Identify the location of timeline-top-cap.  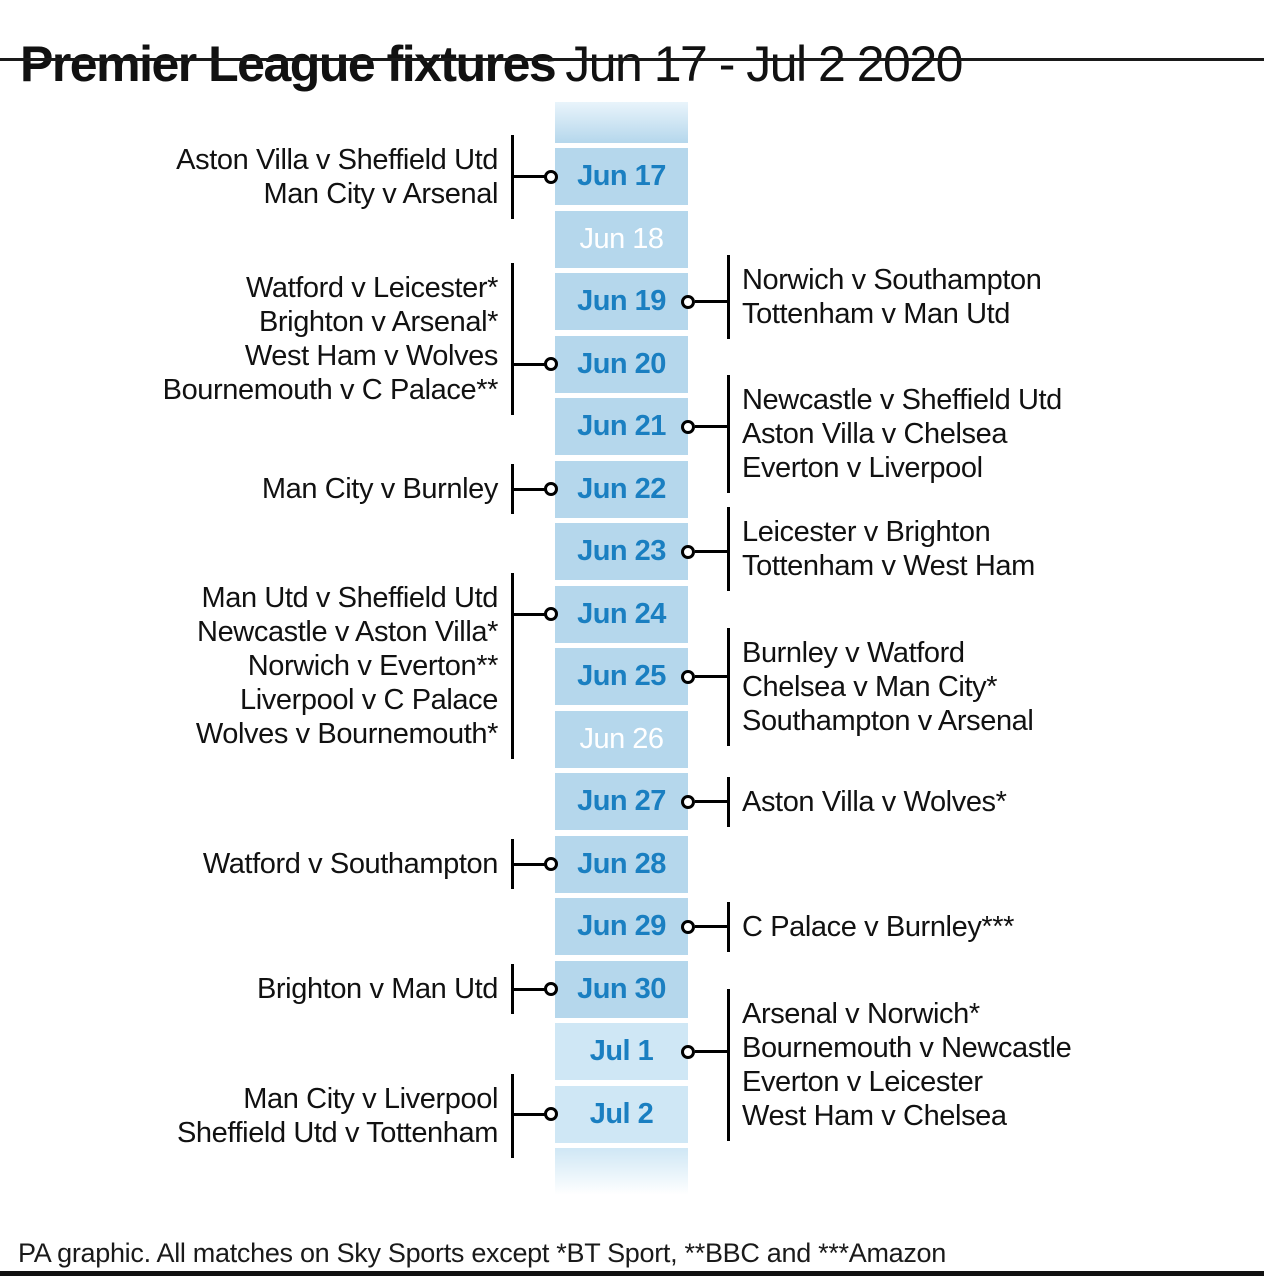
(621, 122).